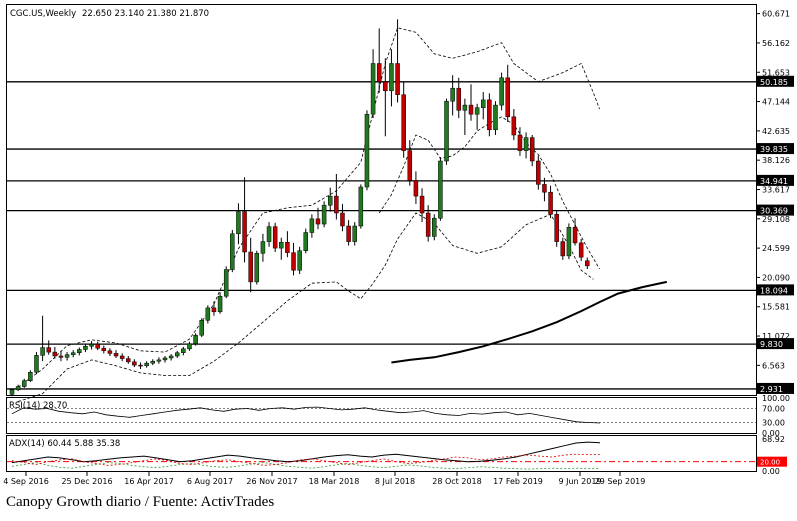 This screenshot has height=521, width=797. I want to click on rsi-indicator: 100.00 70.00 30.000.00, so click(398, 416).